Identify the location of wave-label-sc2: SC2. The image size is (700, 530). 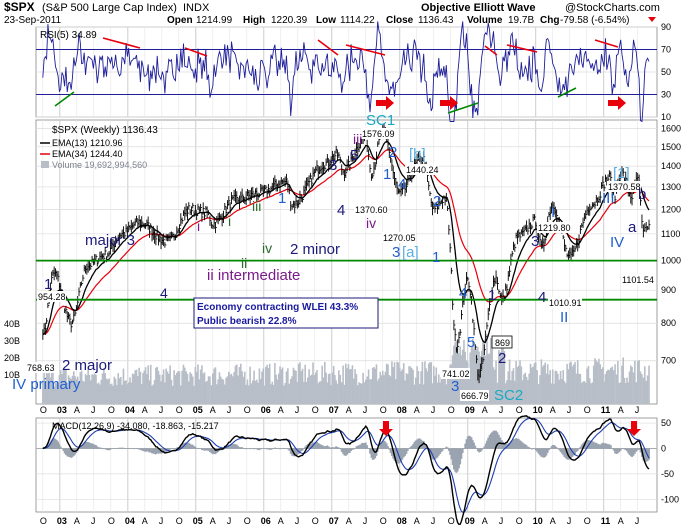
(508, 395).